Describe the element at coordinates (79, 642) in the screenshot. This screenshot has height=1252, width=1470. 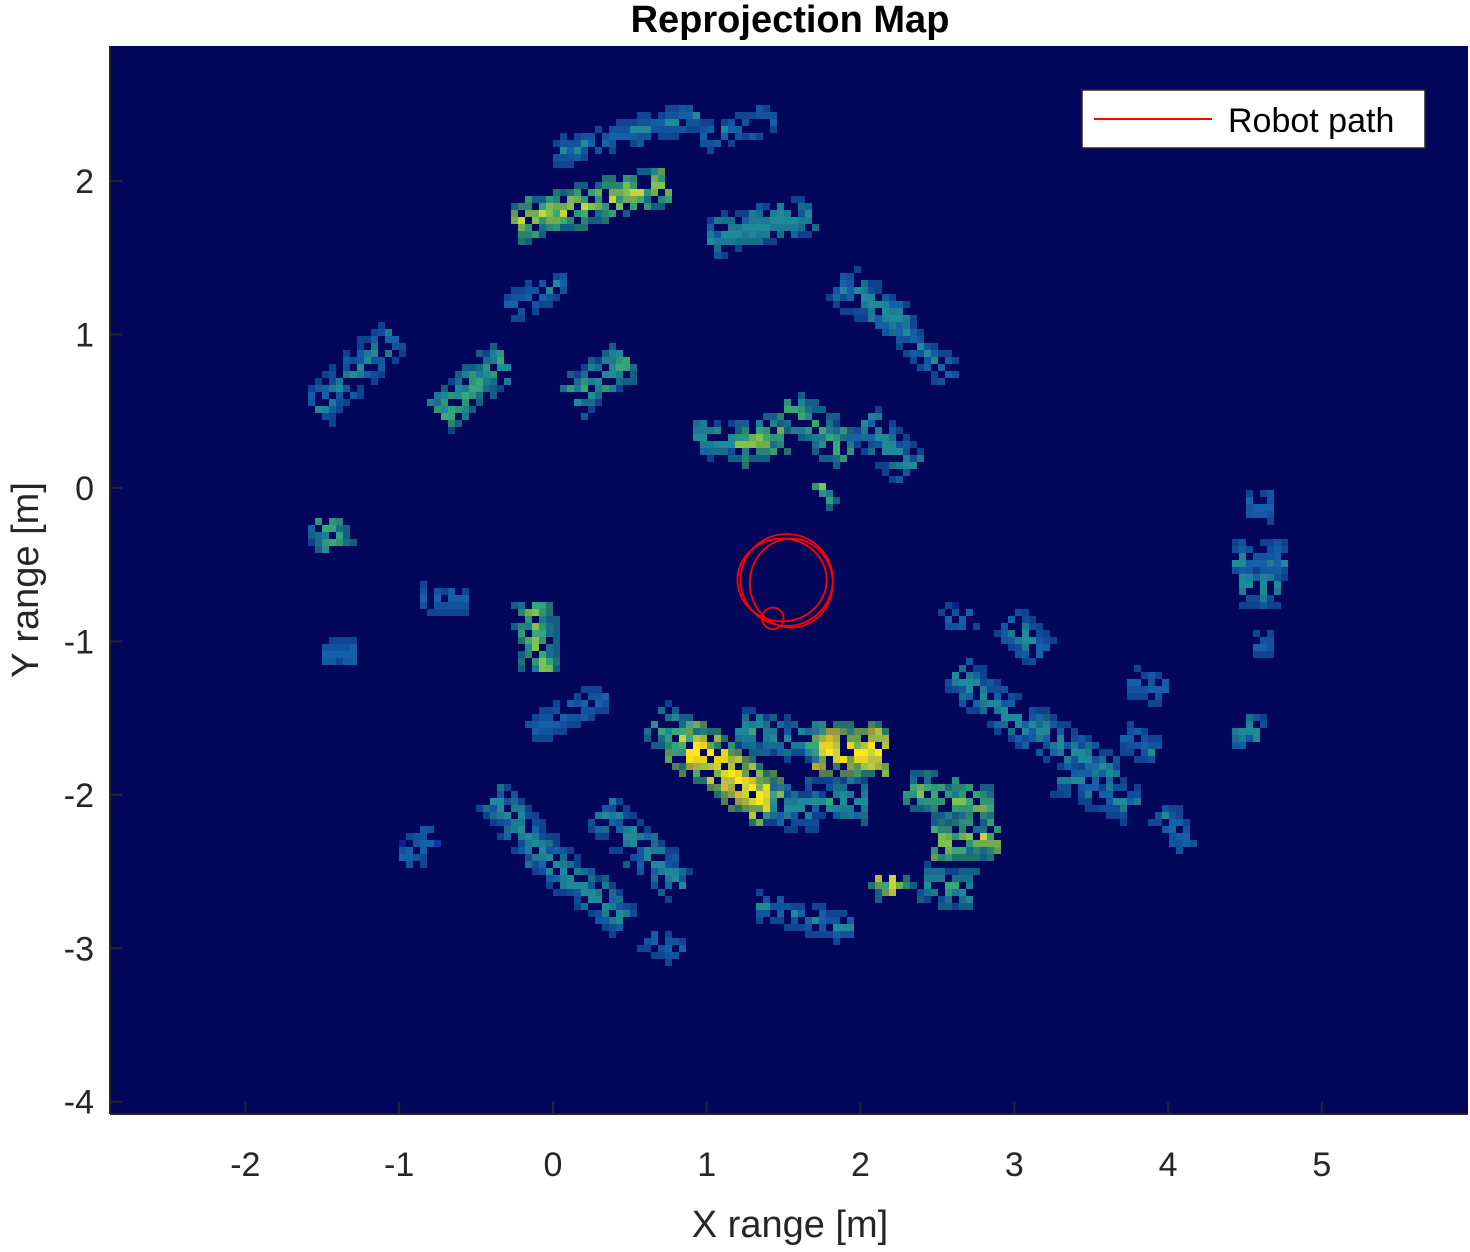
I see `y-tick-label: -1` at that location.